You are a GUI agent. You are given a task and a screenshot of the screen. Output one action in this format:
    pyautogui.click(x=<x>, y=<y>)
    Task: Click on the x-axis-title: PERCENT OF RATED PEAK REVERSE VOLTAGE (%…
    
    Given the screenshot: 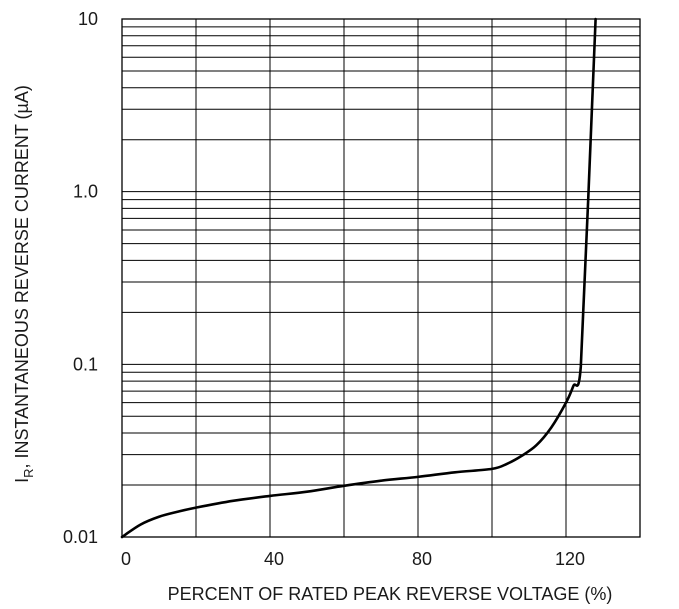 What is the action you would take?
    pyautogui.click(x=390, y=594)
    